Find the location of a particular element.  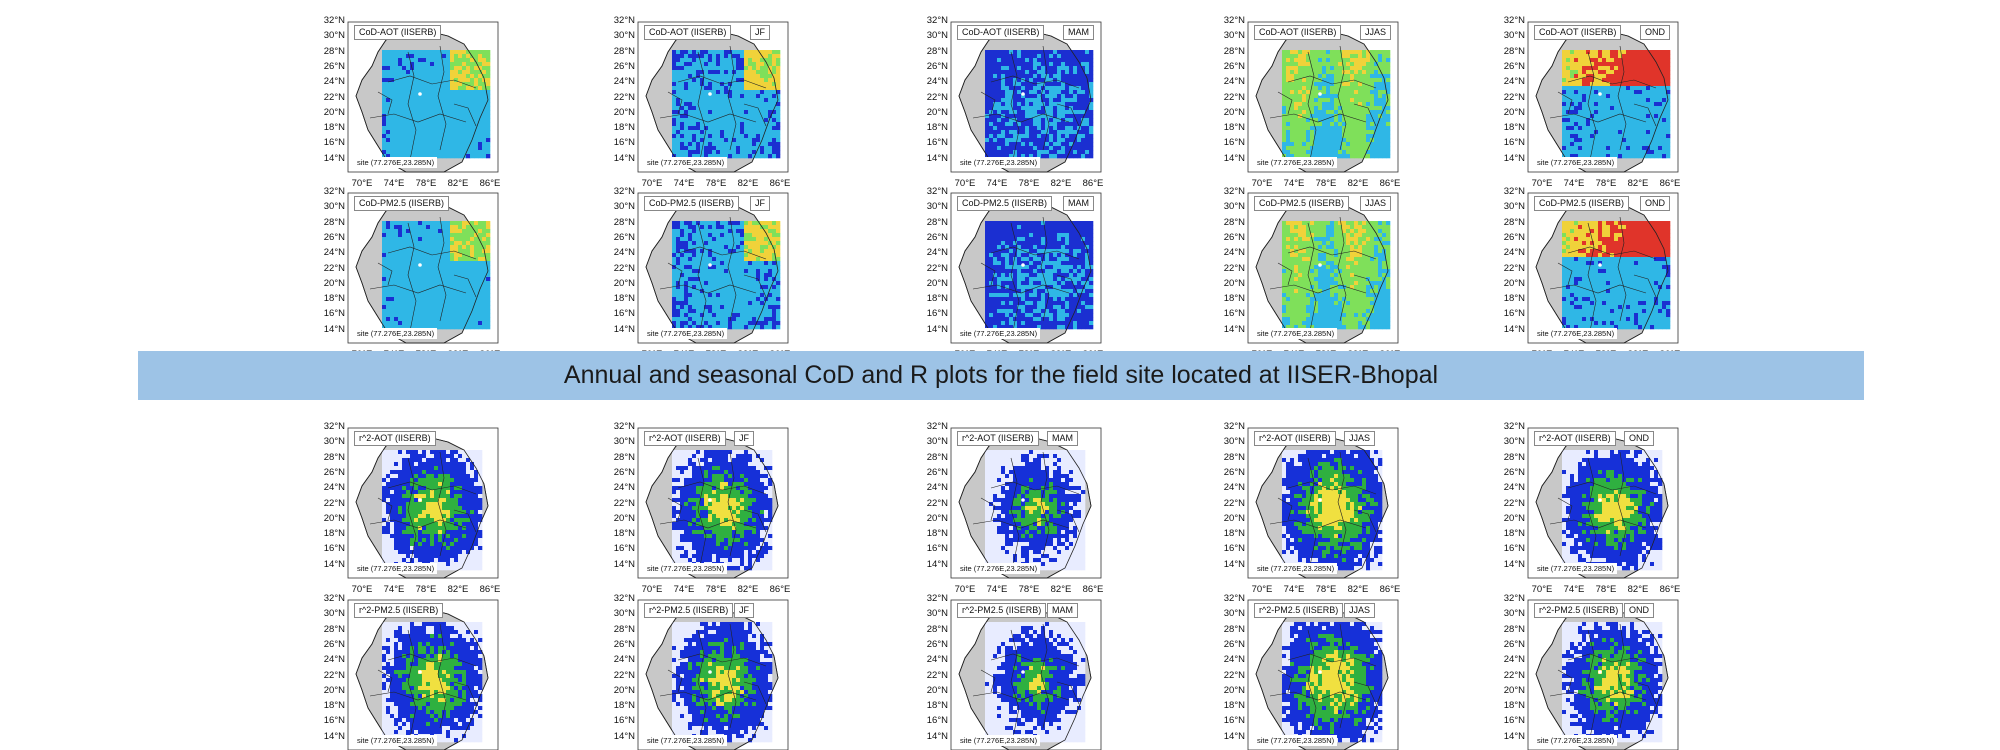

season-label: JF is located at coordinates (760, 32).